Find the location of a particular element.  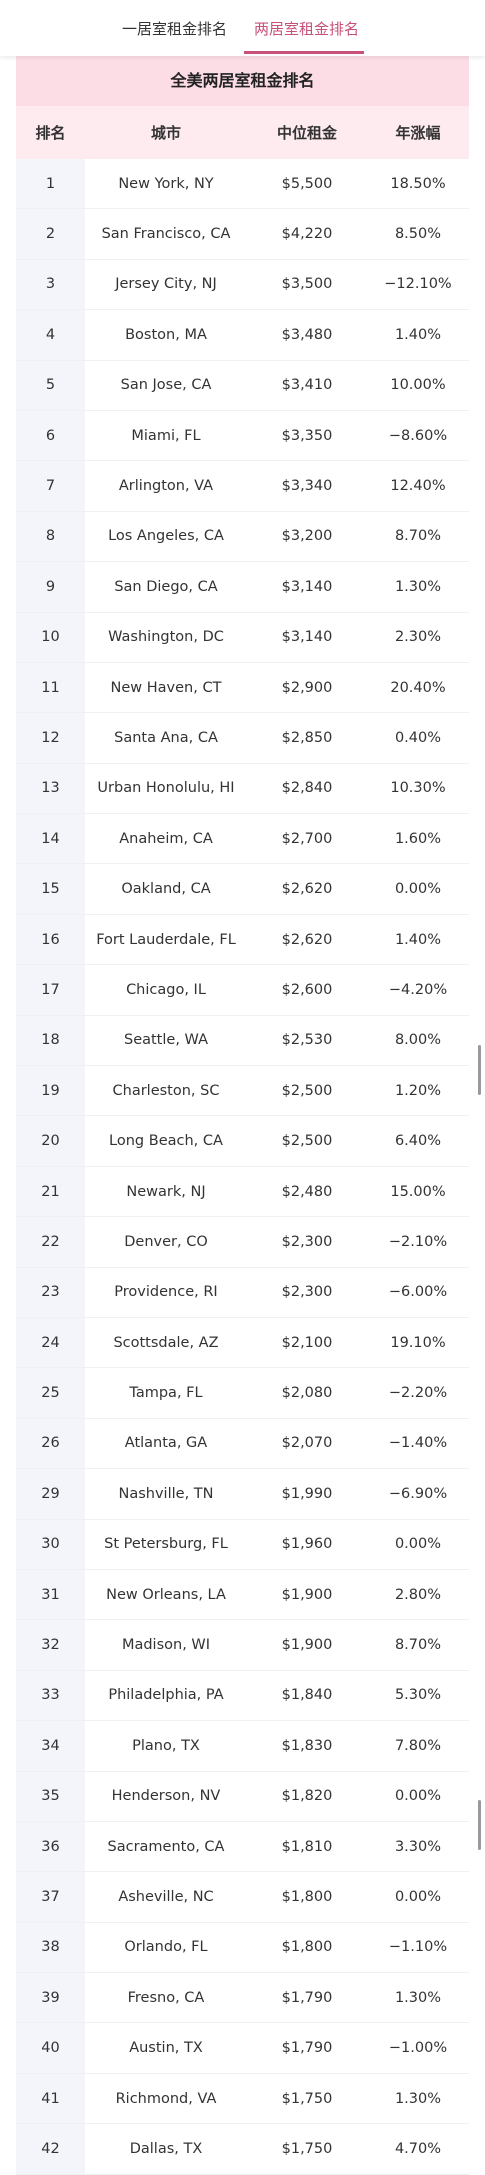

table-cell: 29 is located at coordinates (50, 1494).